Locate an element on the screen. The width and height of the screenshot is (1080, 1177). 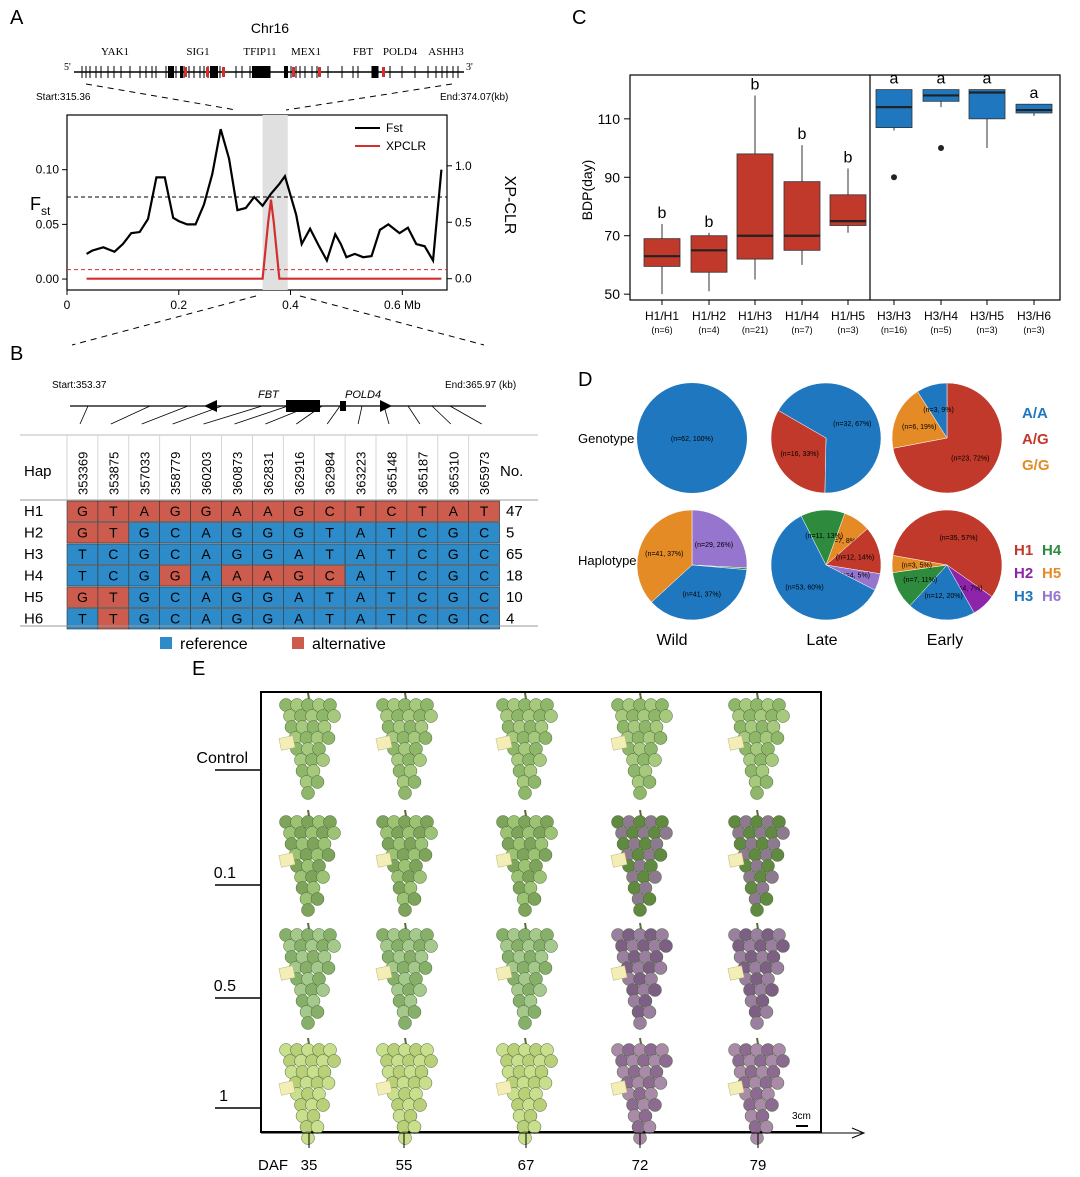
haplotype-late-slice-label: (n=4, 5%) is located at coordinates (854, 575).